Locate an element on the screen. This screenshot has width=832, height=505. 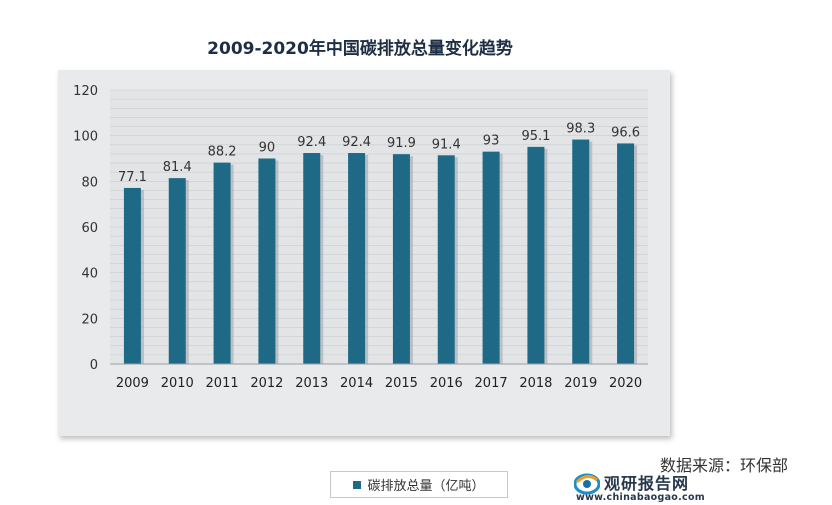
x-tick-label: 2013 is located at coordinates (311, 383).